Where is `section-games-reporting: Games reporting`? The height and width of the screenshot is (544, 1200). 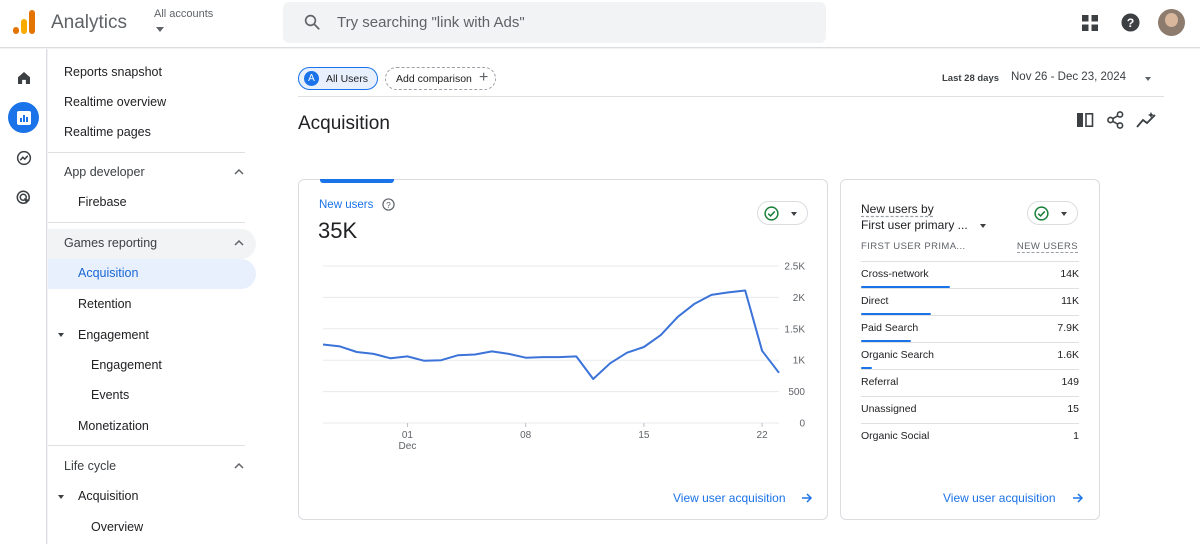 section-games-reporting: Games reporting is located at coordinates (111, 243).